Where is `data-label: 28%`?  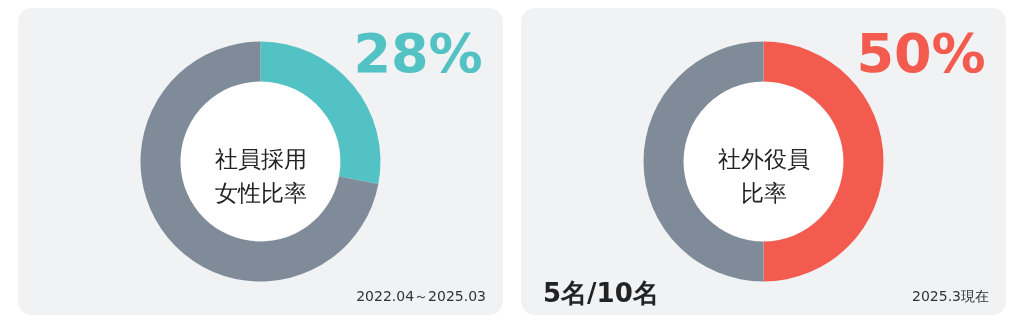
data-label: 28% is located at coordinates (418, 53).